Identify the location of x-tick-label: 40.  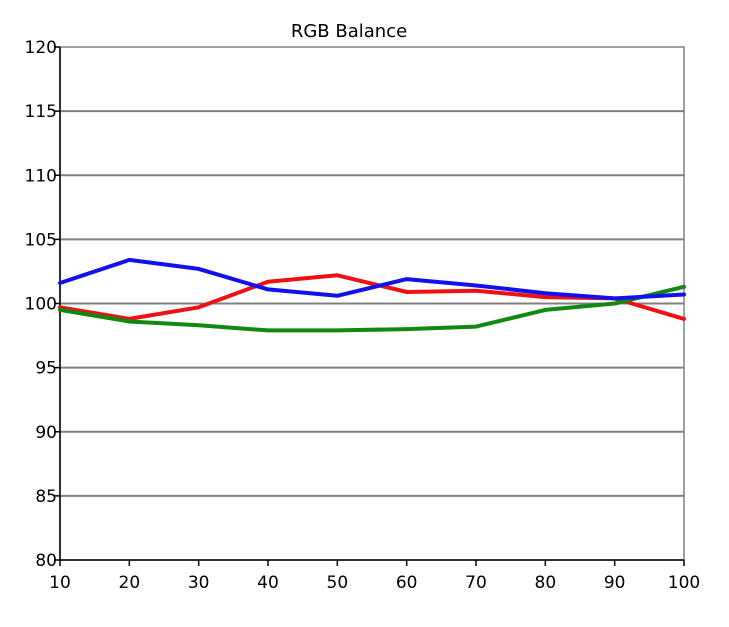
(268, 583).